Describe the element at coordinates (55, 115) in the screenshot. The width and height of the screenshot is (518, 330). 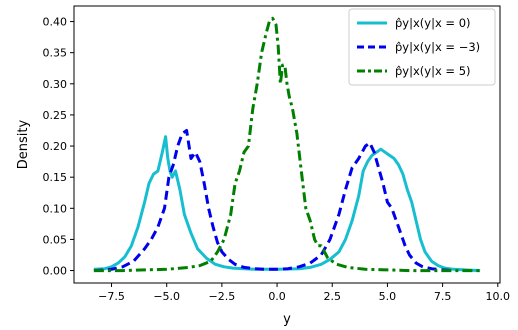
I see `y-tick-label: 0.25` at that location.